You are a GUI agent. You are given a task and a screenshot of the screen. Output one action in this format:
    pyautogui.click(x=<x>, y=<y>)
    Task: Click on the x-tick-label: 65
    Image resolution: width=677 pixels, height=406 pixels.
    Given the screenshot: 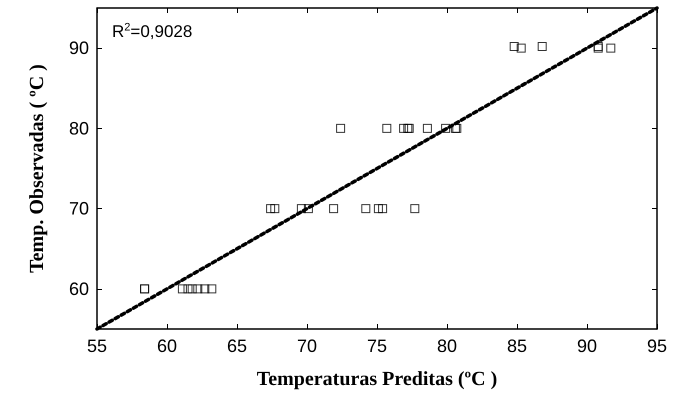 What is the action you would take?
    pyautogui.click(x=237, y=346)
    